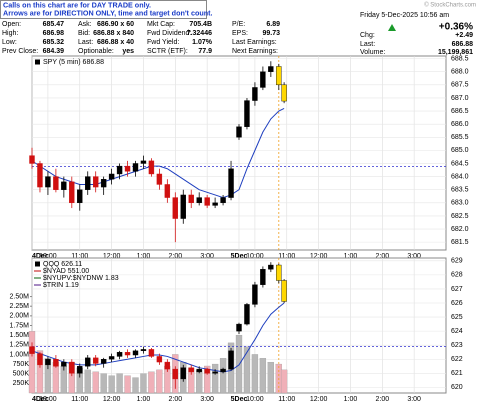  What do you see at coordinates (11, 24) in the screenshot?
I see `quote-label: Open:` at bounding box center [11, 24].